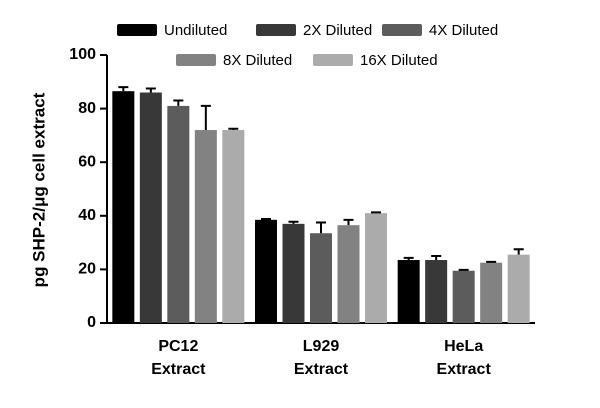 The width and height of the screenshot is (600, 408). I want to click on legend-label: 2X Diluted, so click(337, 30).